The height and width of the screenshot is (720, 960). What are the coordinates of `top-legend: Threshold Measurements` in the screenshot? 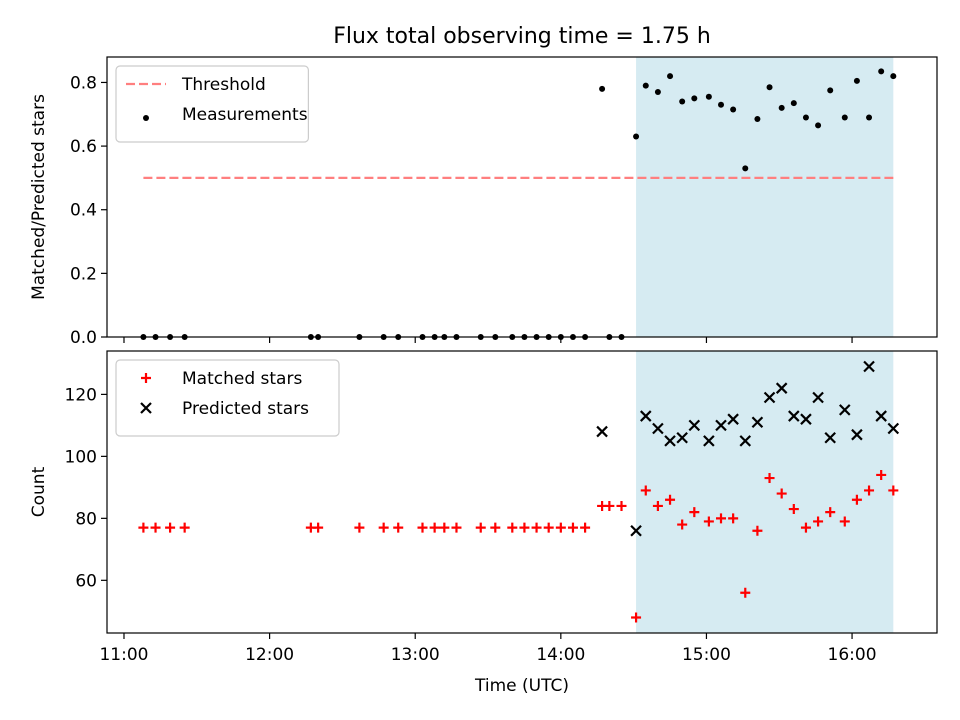 It's located at (212, 104).